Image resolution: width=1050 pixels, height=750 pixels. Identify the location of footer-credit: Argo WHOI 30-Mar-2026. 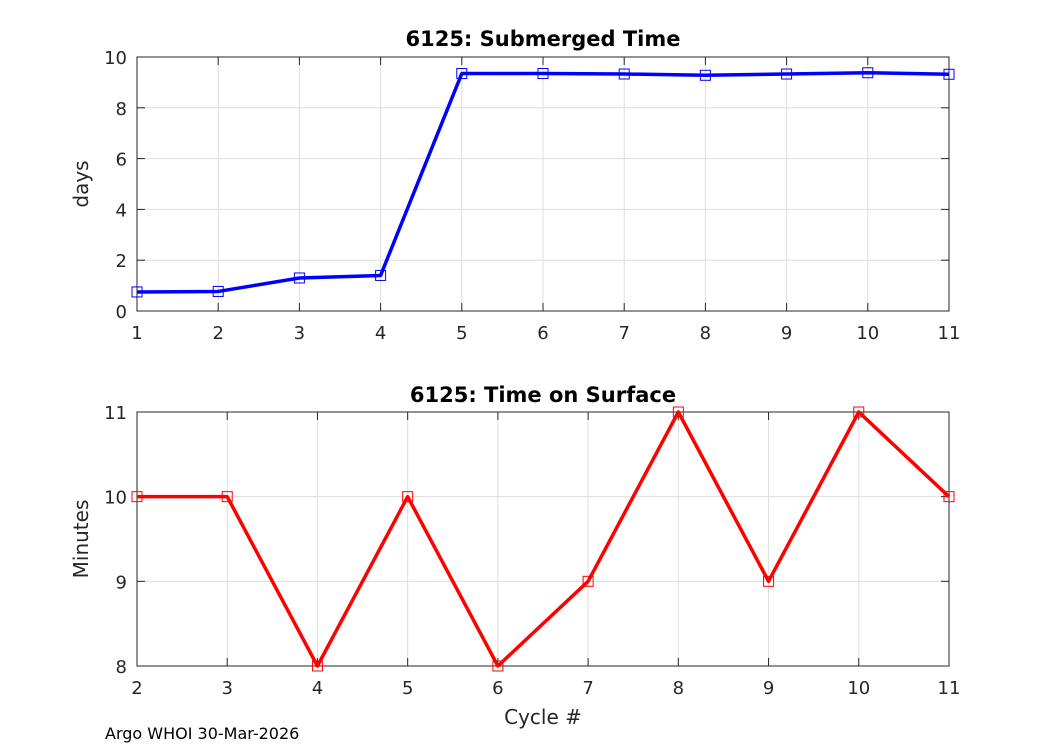
(202, 733).